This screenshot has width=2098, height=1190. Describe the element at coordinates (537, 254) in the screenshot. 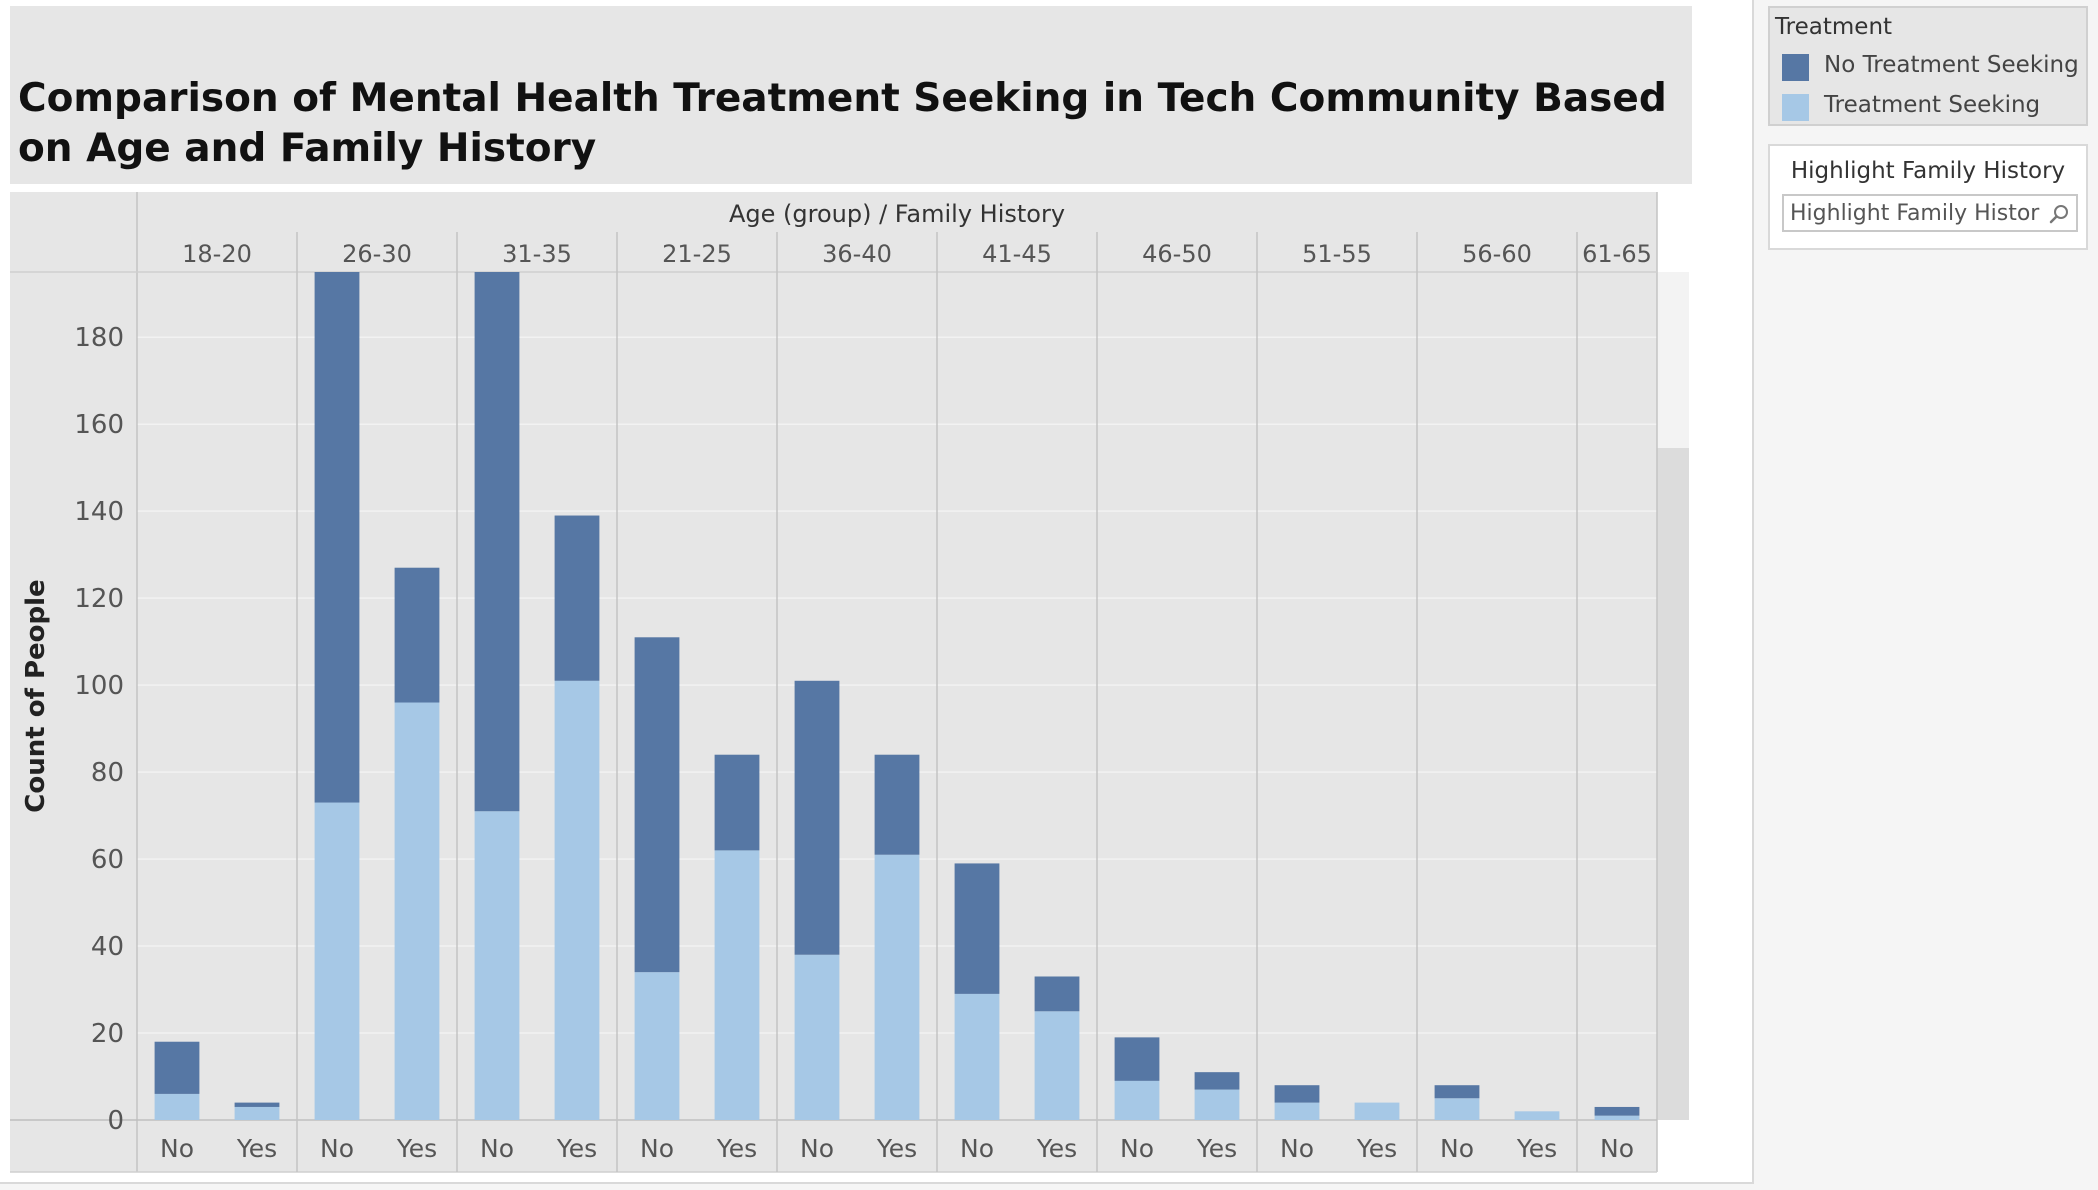

I see `group-label: 31-35` at that location.